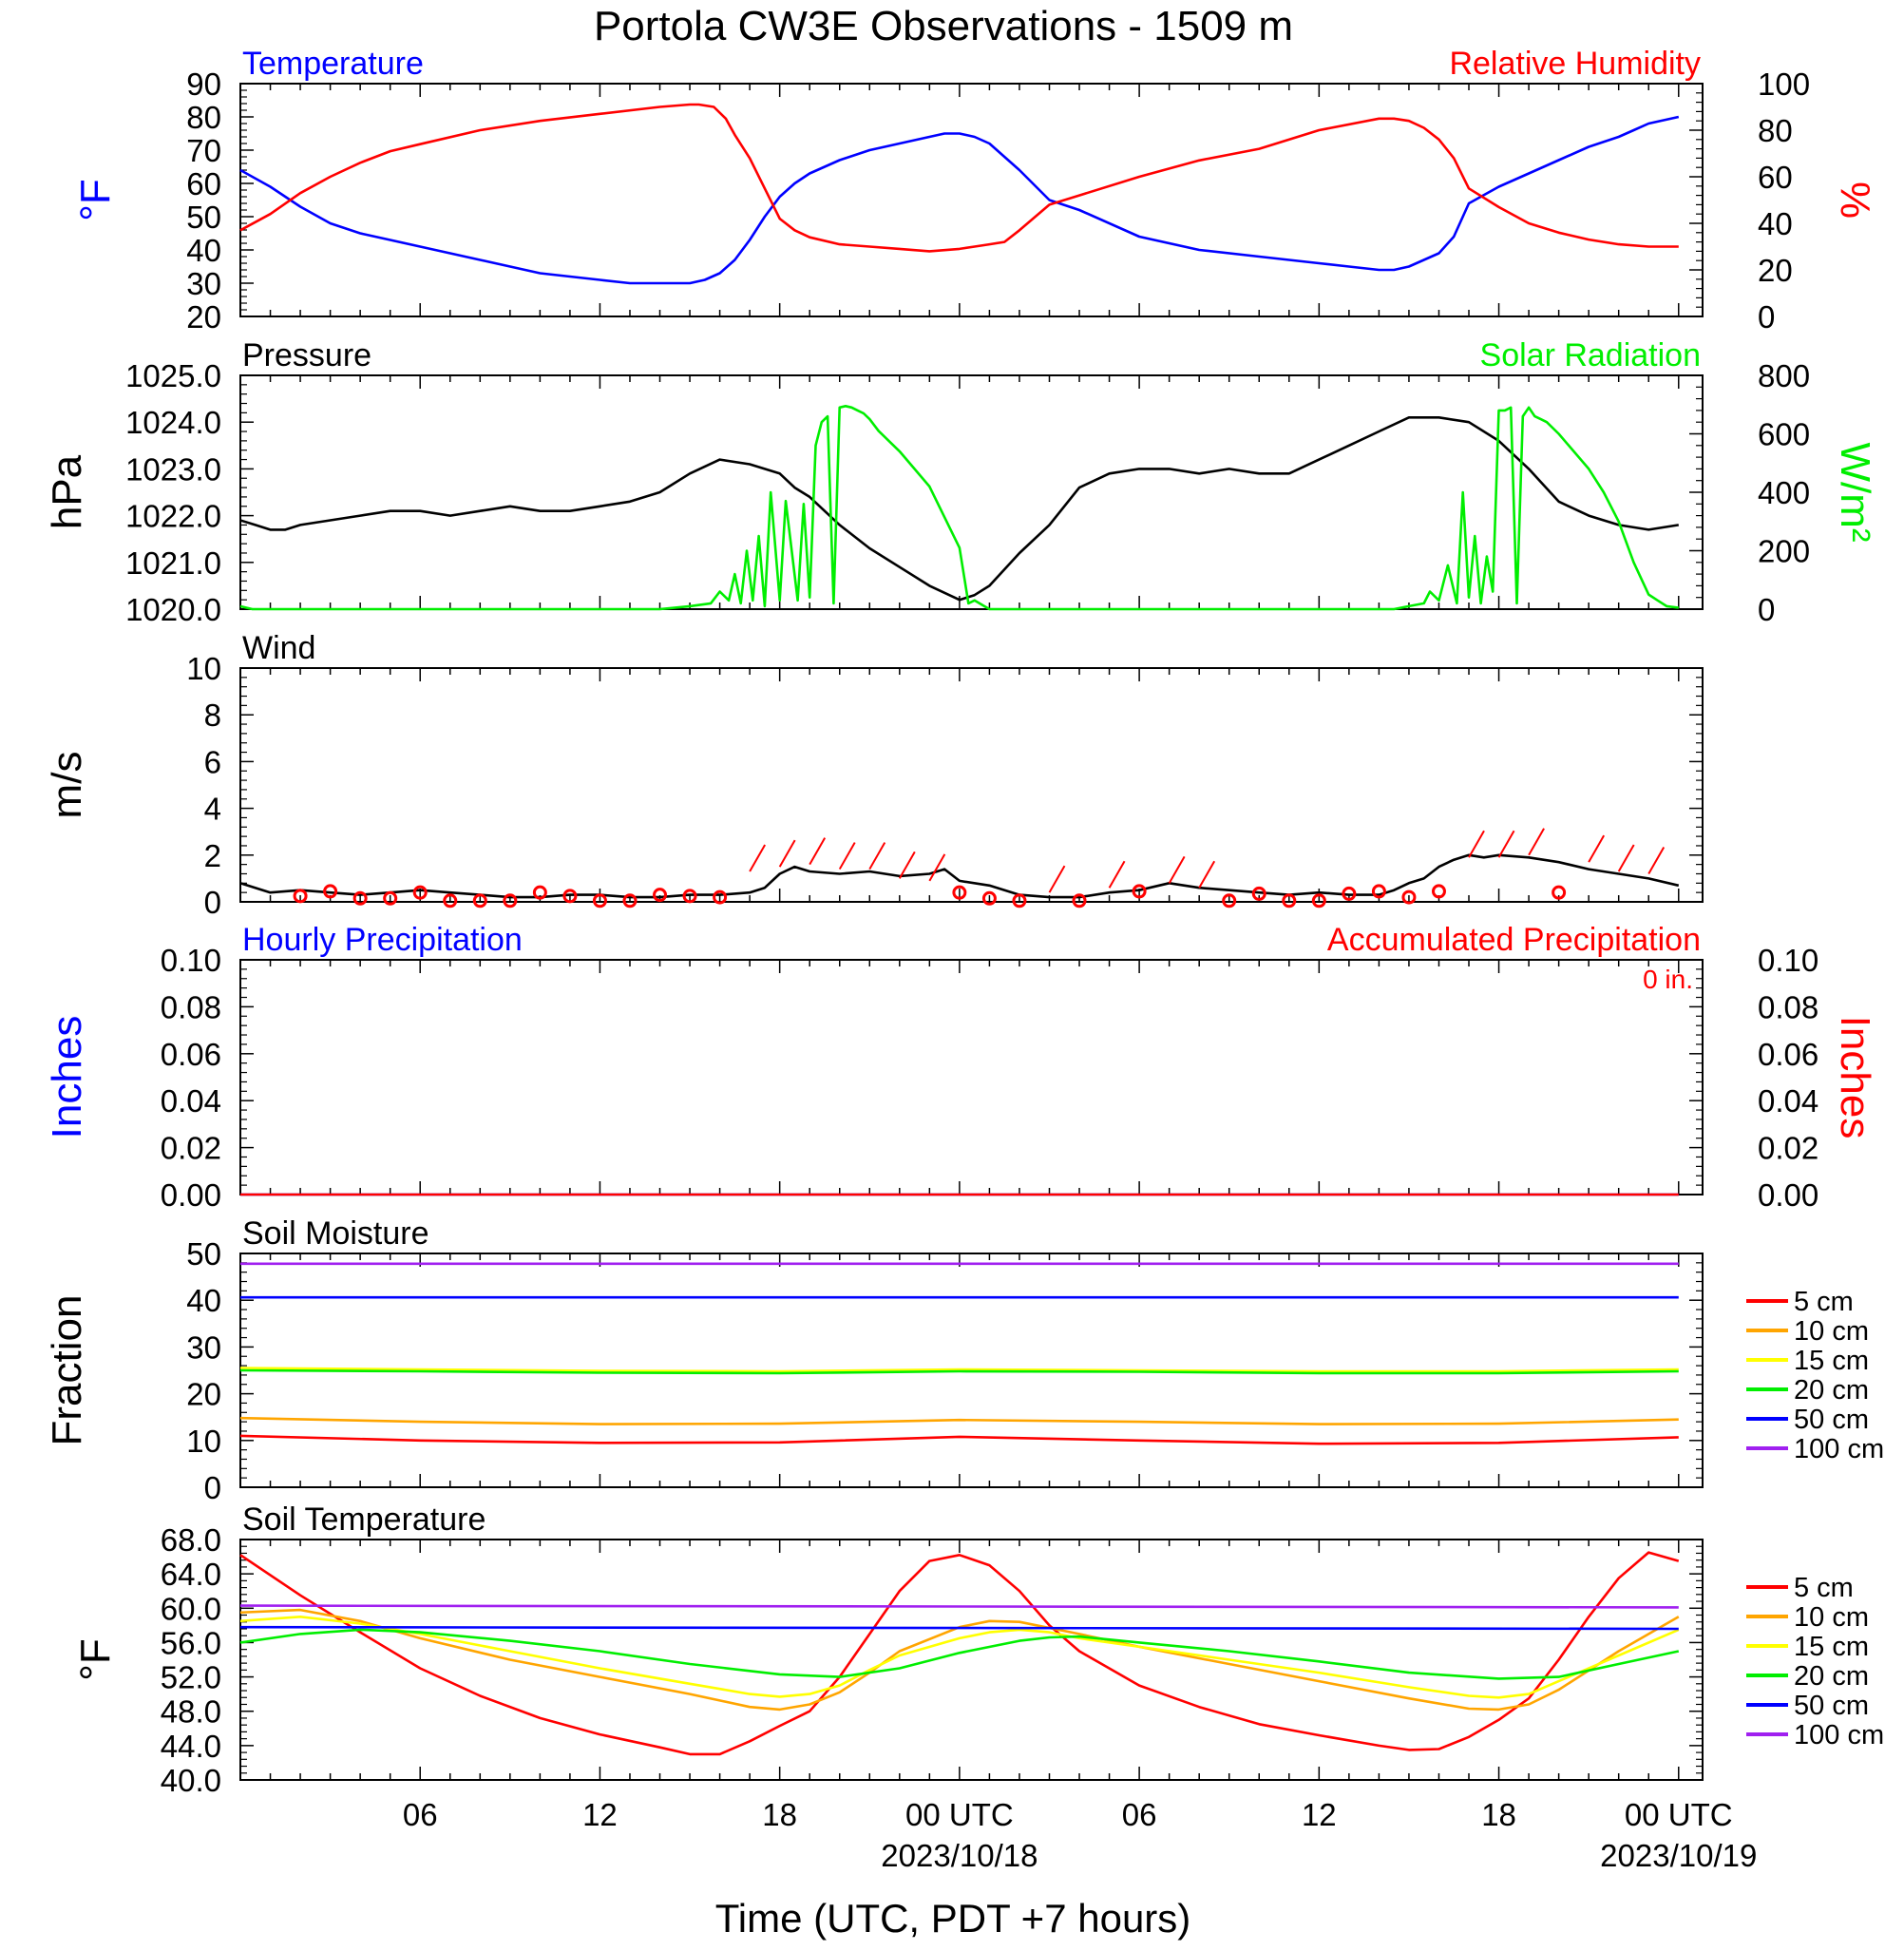 The height and width of the screenshot is (1951, 1904). I want to click on y-left-tick-label: 52.0, so click(191, 1677).